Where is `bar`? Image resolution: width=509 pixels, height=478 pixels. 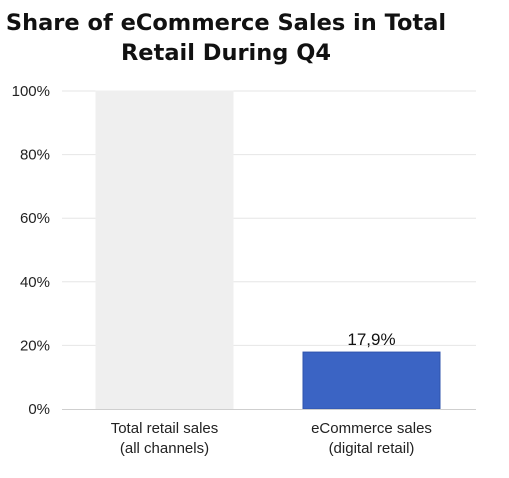
bar is located at coordinates (371, 380).